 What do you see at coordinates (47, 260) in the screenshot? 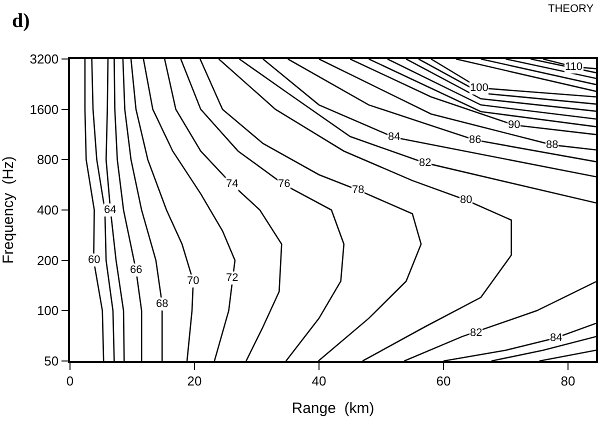
I see `y-tick-label: 200` at bounding box center [47, 260].